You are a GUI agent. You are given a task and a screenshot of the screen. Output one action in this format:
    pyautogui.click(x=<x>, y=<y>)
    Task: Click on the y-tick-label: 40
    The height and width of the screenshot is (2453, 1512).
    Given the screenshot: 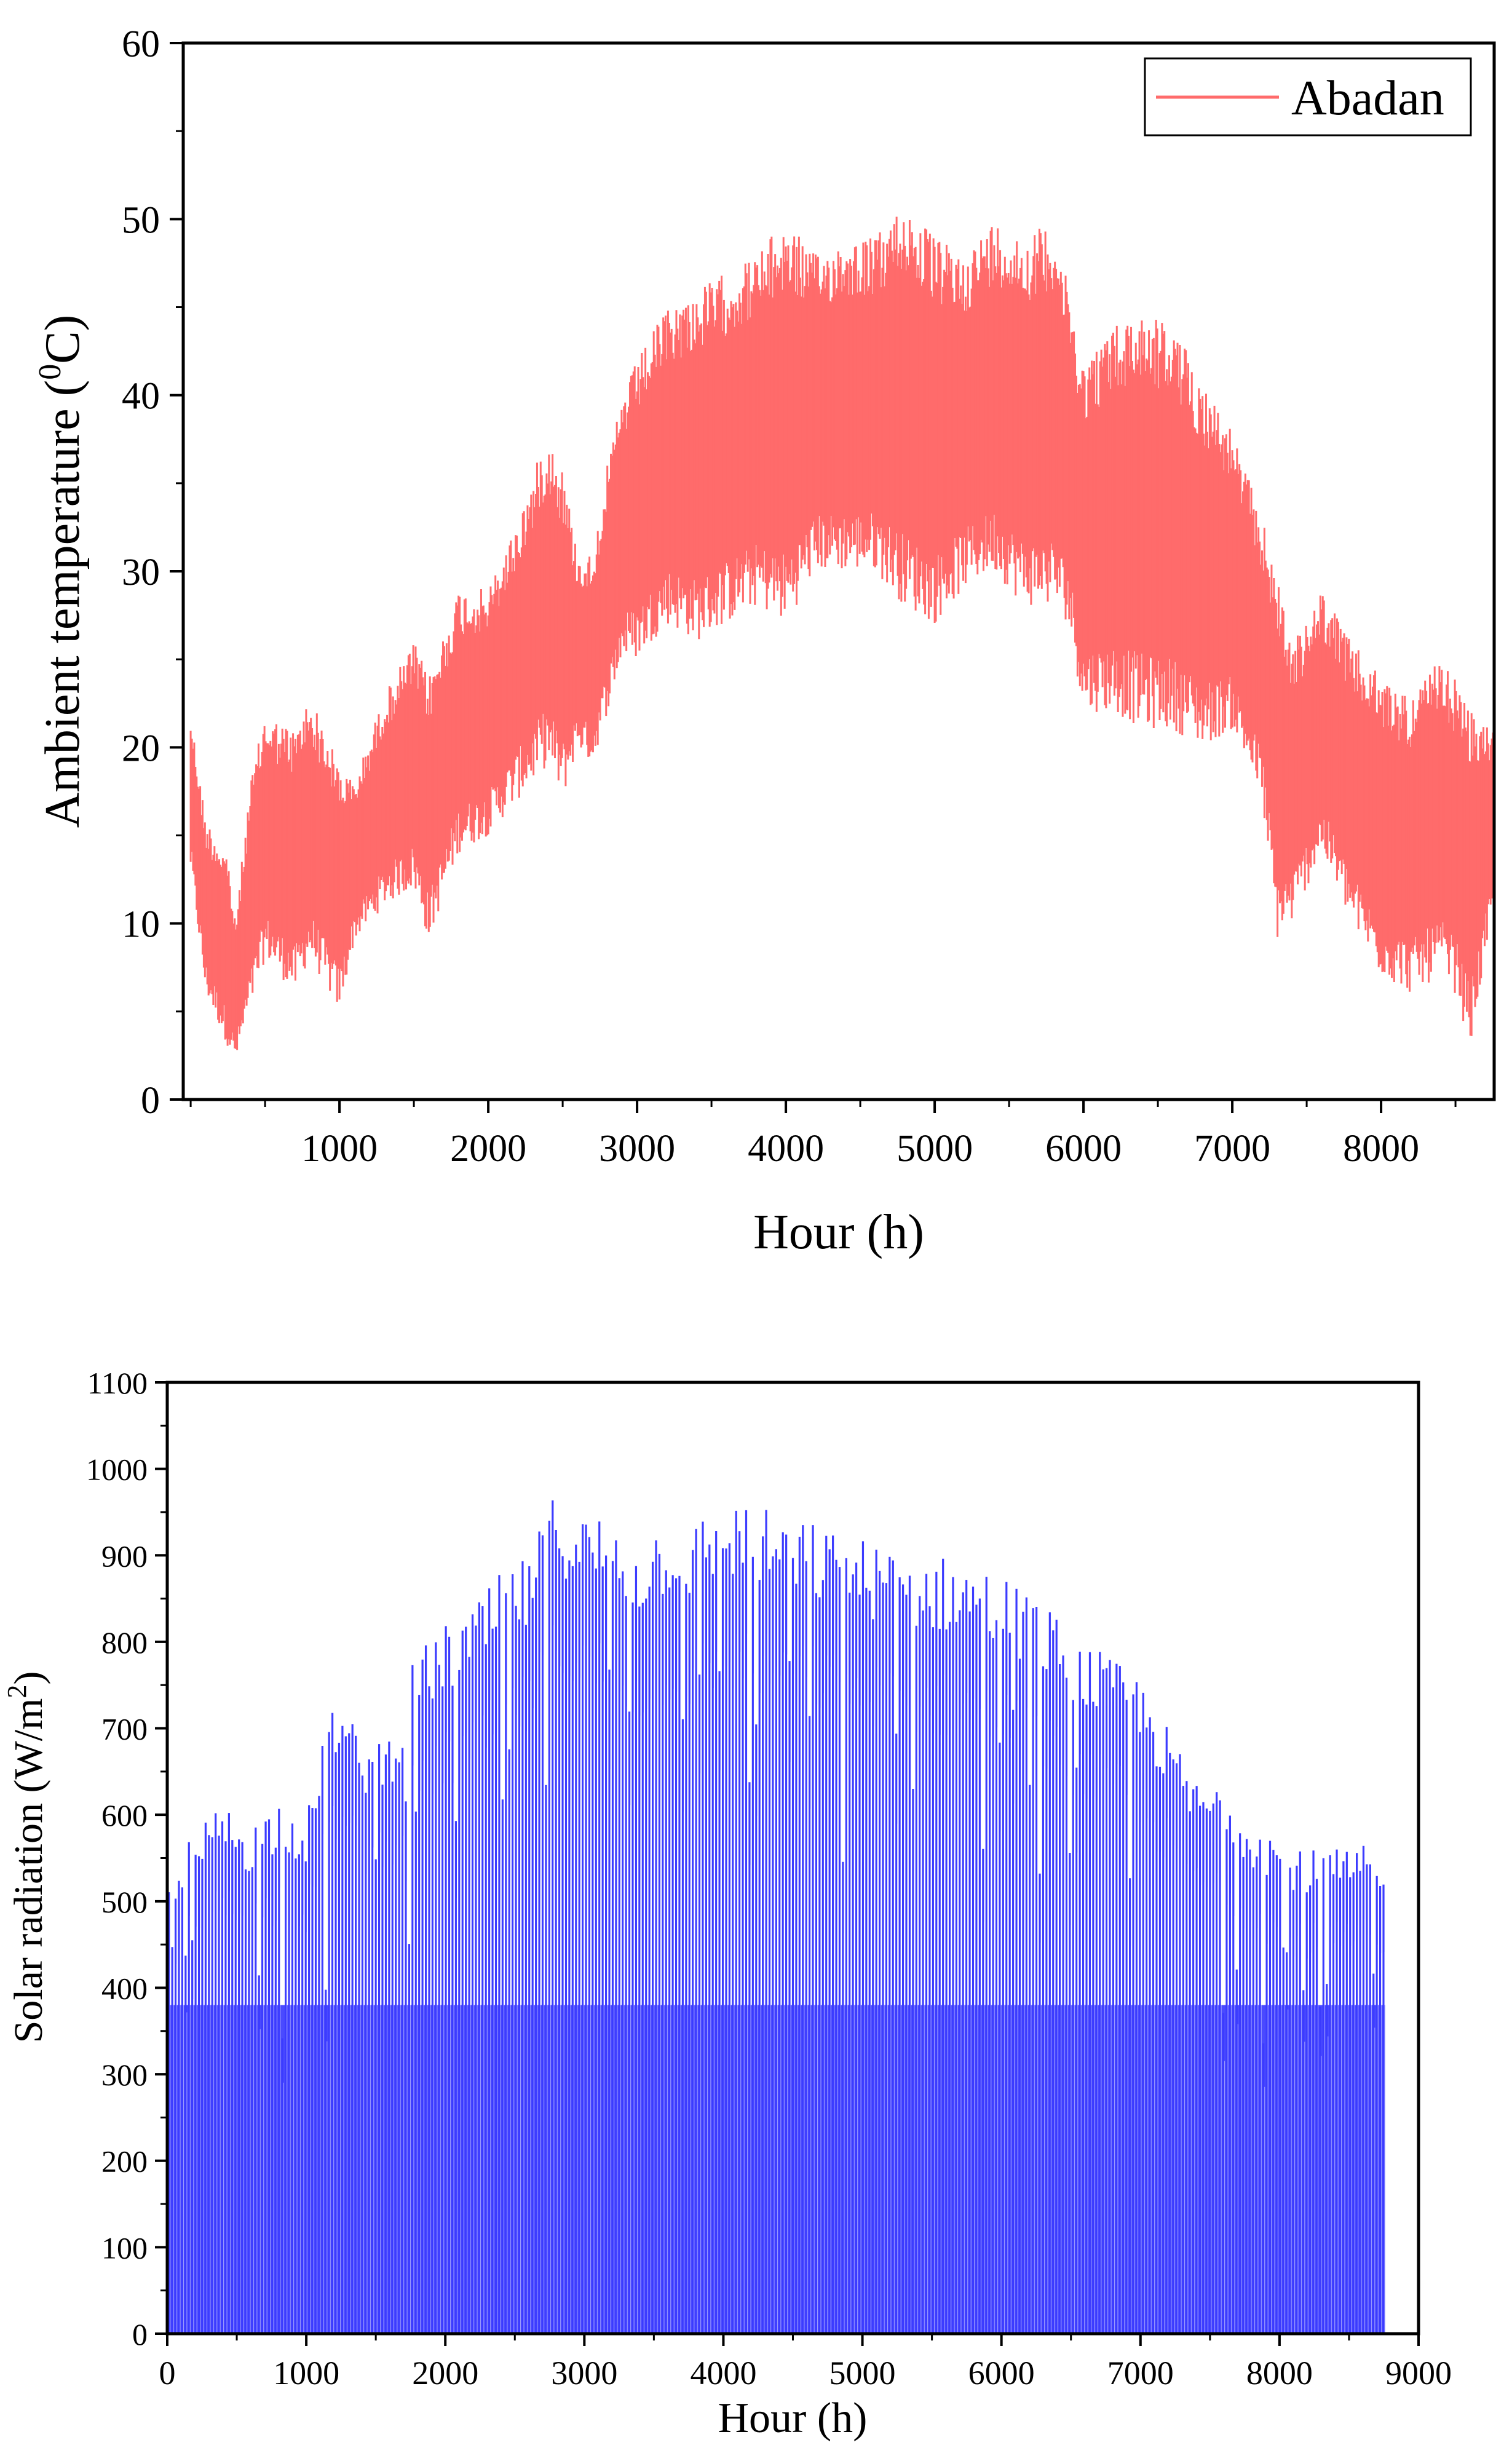 What is the action you would take?
    pyautogui.click(x=141, y=397)
    